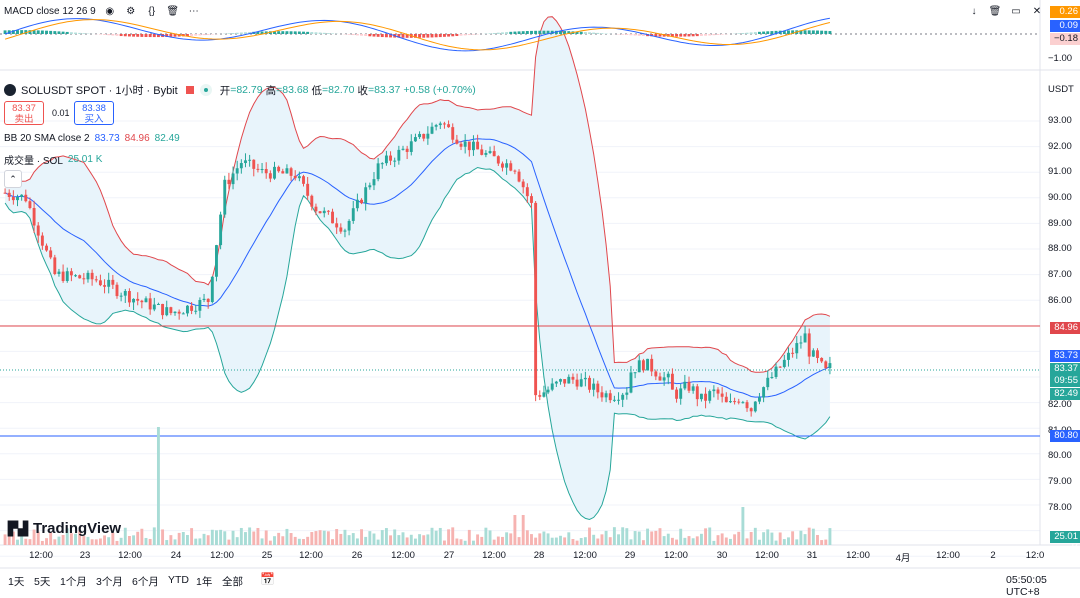 Image resolution: width=1080 pixels, height=598 pixels. Describe the element at coordinates (16, 581) in the screenshot. I see `timeframe-button: 1天` at that location.